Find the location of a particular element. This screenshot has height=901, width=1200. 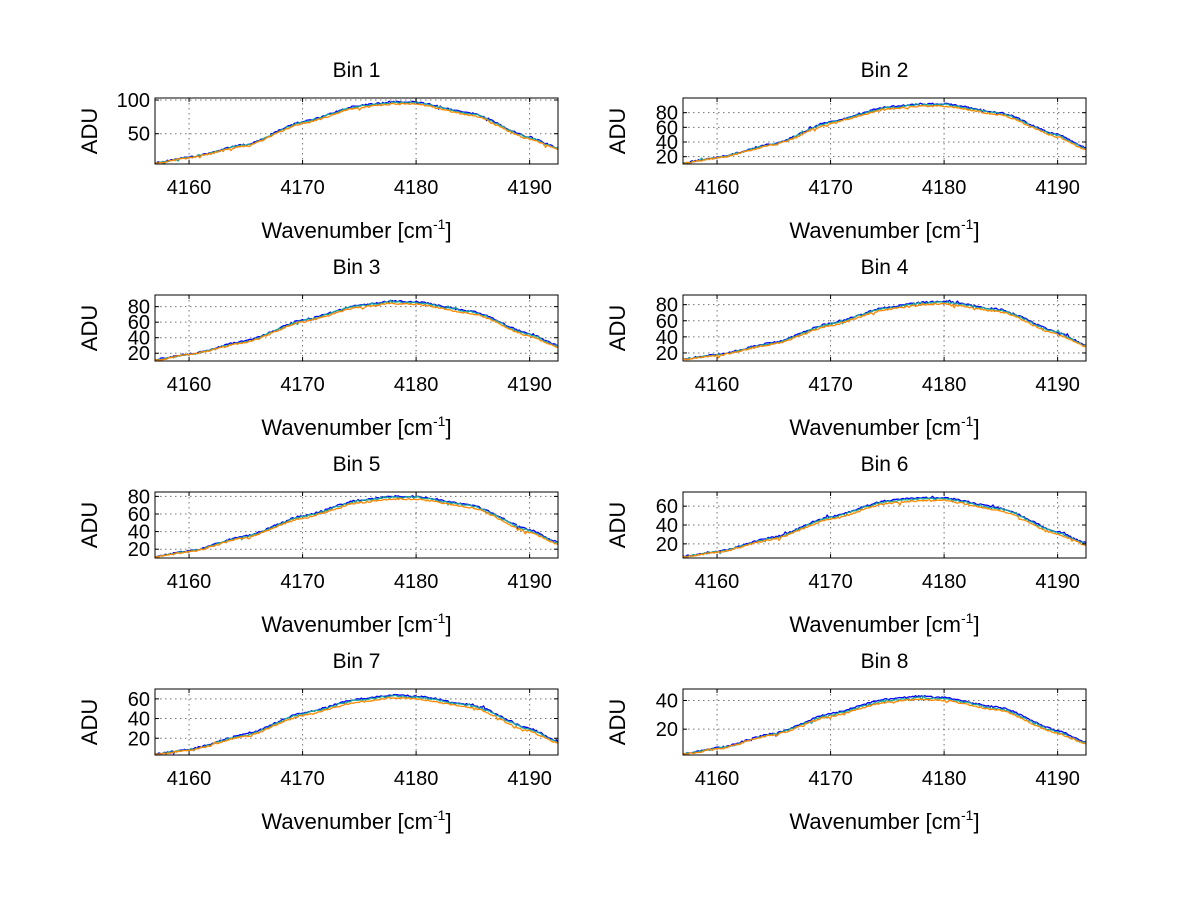

subplot-title: Bin 7 is located at coordinates (357, 661).